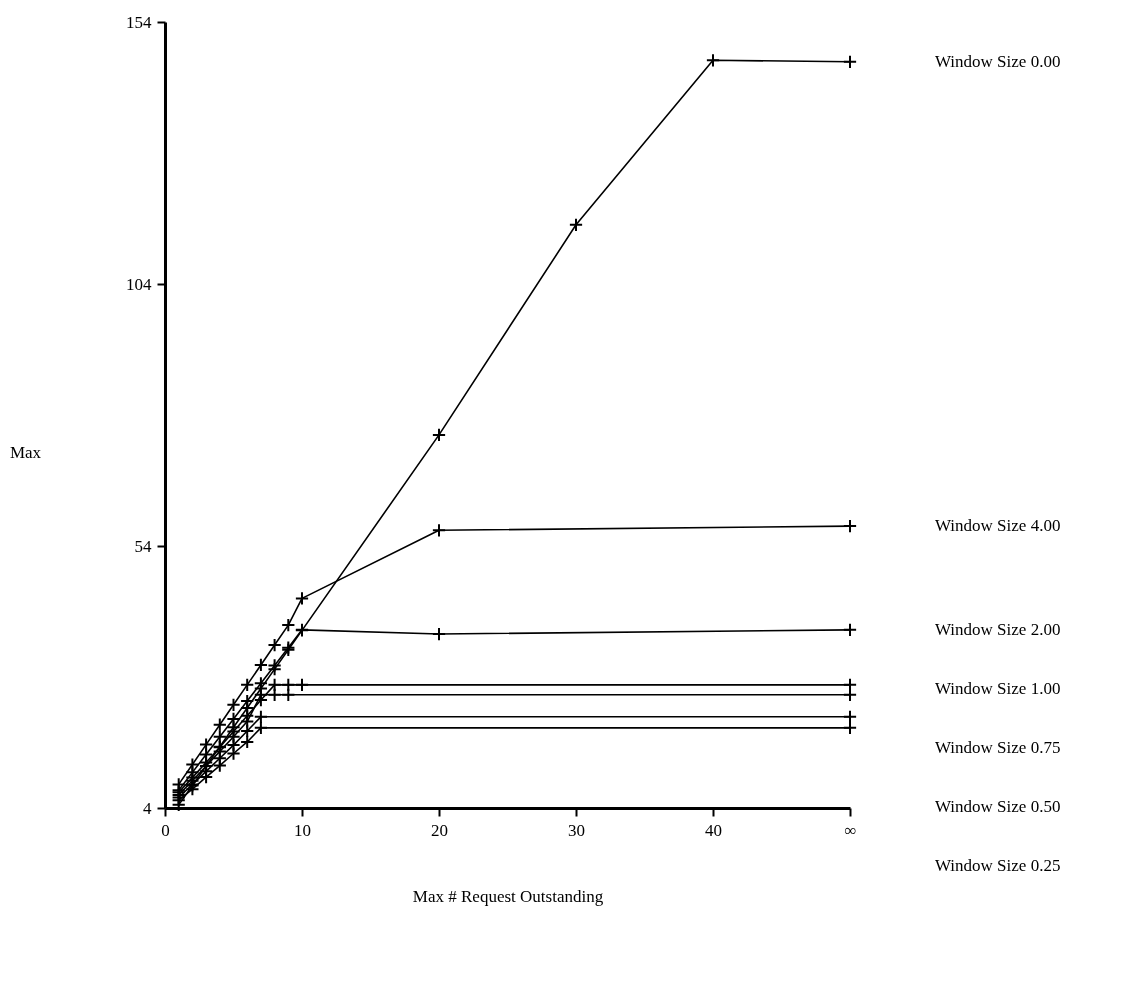  What do you see at coordinates (143, 546) in the screenshot?
I see `y-tick-label: 54` at bounding box center [143, 546].